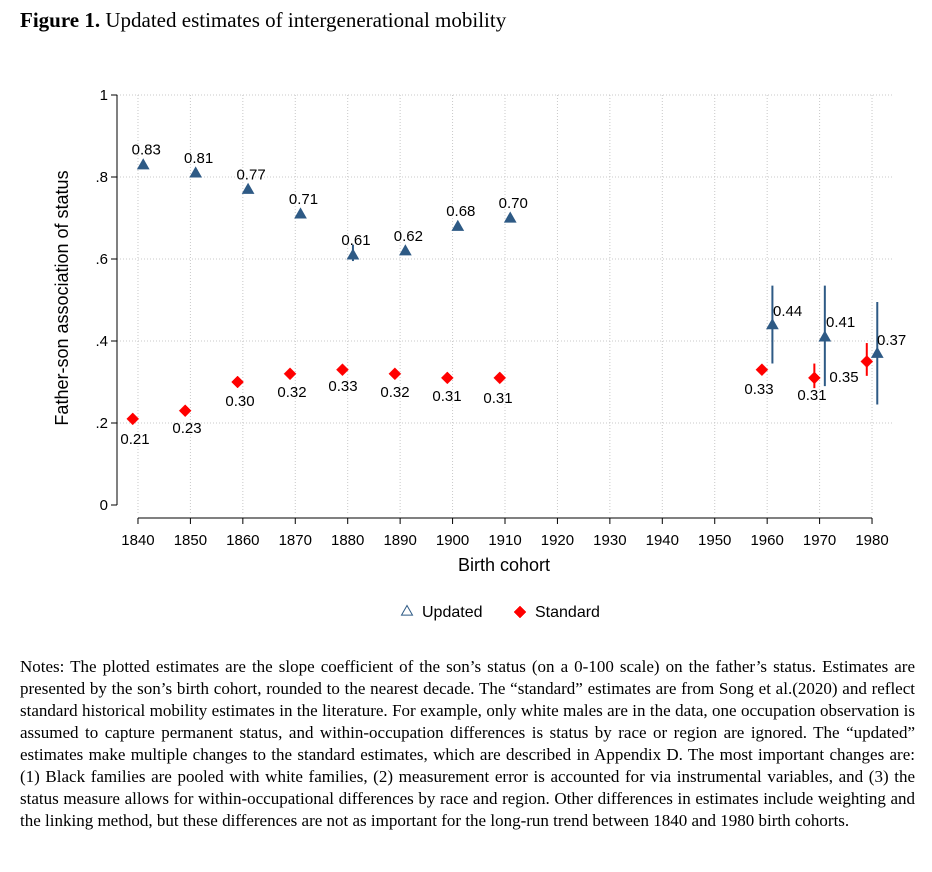  I want to click on updated-data-label: 0.70, so click(513, 203).